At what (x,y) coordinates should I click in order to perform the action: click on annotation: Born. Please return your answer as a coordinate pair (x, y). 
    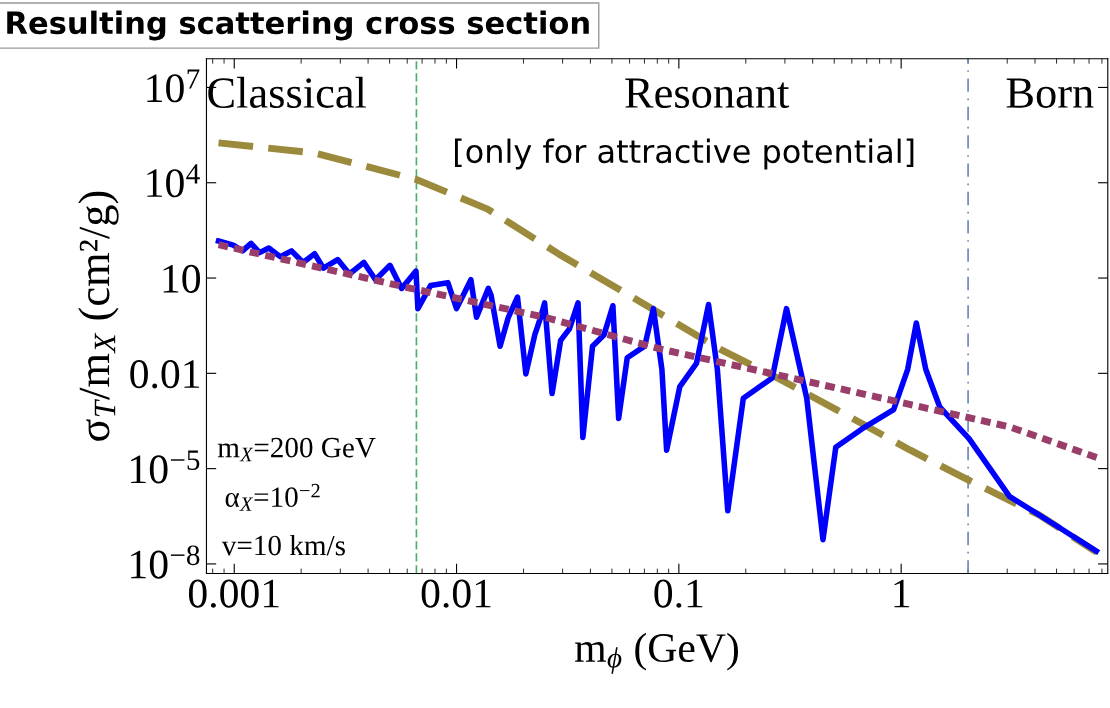
    Looking at the image, I should click on (1050, 93).